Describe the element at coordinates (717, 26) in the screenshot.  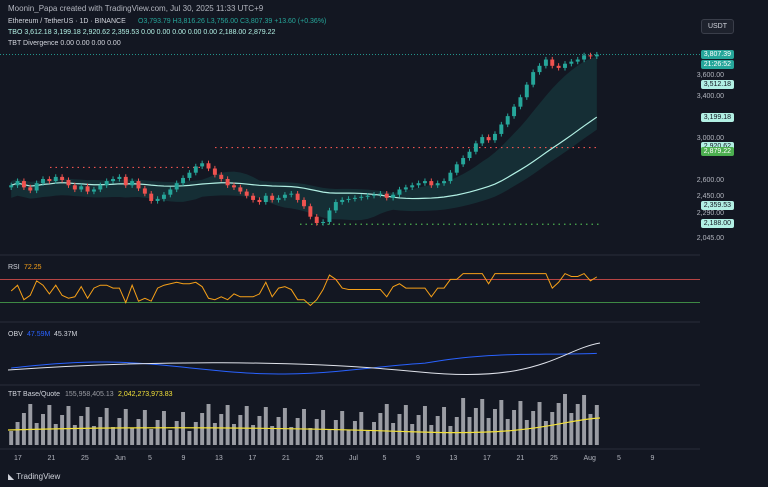
I see `currency-button: USDT` at that location.